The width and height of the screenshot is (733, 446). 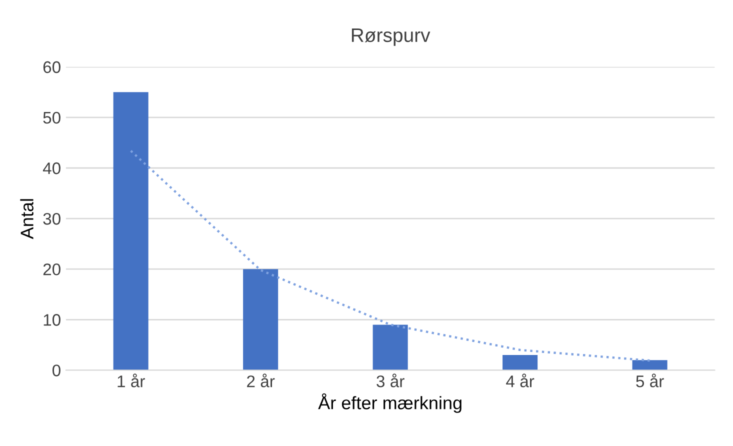 I want to click on x-tick-label: 2 år, so click(x=261, y=381).